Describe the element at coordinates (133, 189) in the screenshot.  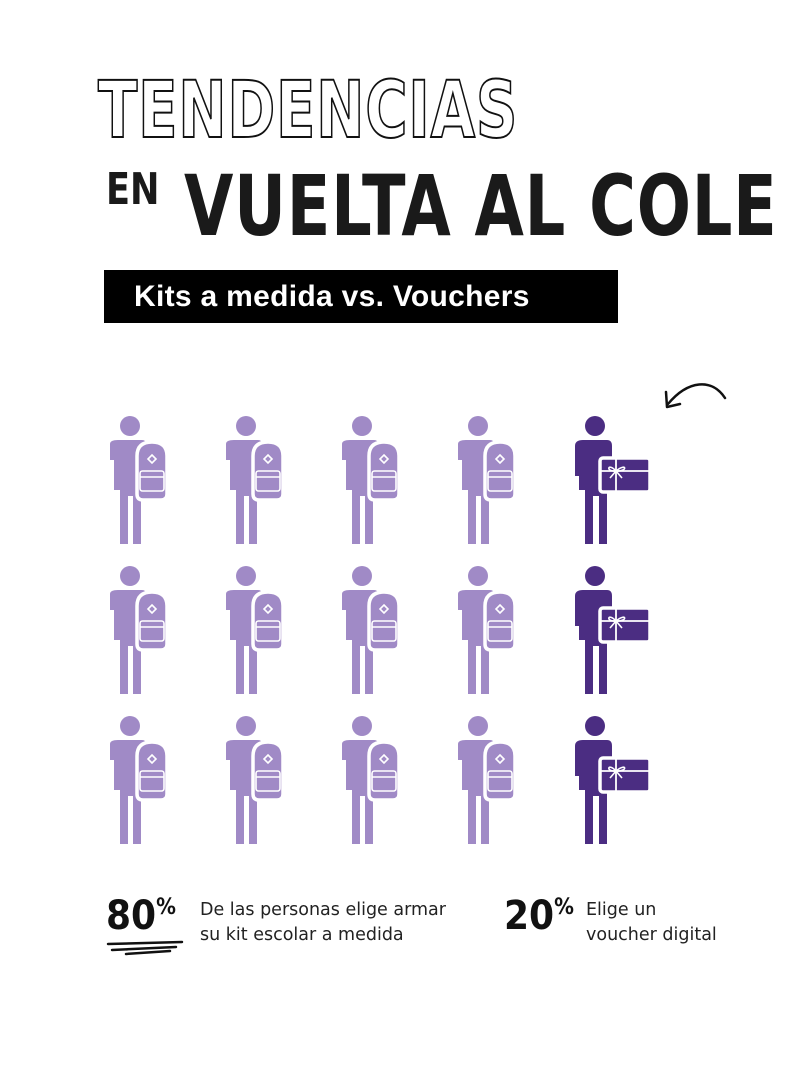
I see `title-prefix: EN` at that location.